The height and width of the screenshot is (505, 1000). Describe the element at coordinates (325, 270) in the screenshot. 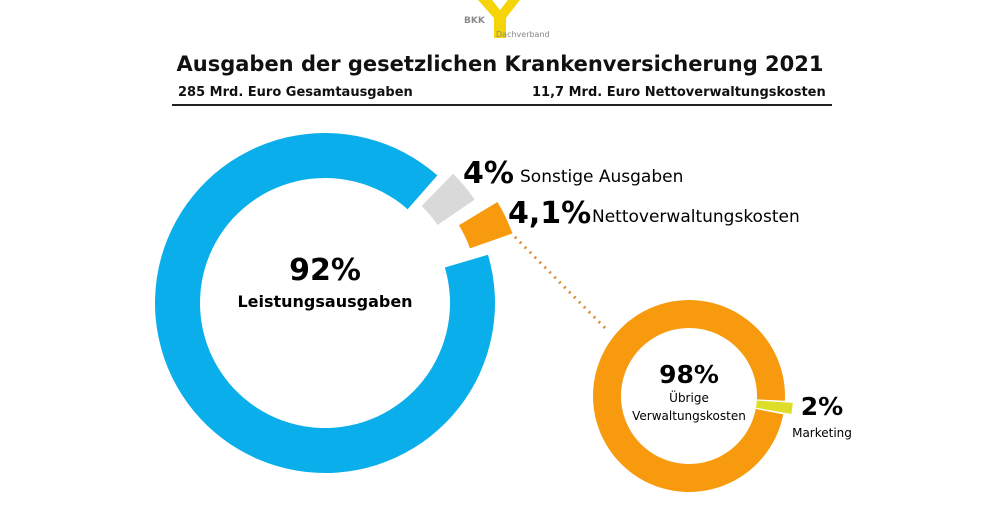

I see `label-value-leistung: 92%` at that location.